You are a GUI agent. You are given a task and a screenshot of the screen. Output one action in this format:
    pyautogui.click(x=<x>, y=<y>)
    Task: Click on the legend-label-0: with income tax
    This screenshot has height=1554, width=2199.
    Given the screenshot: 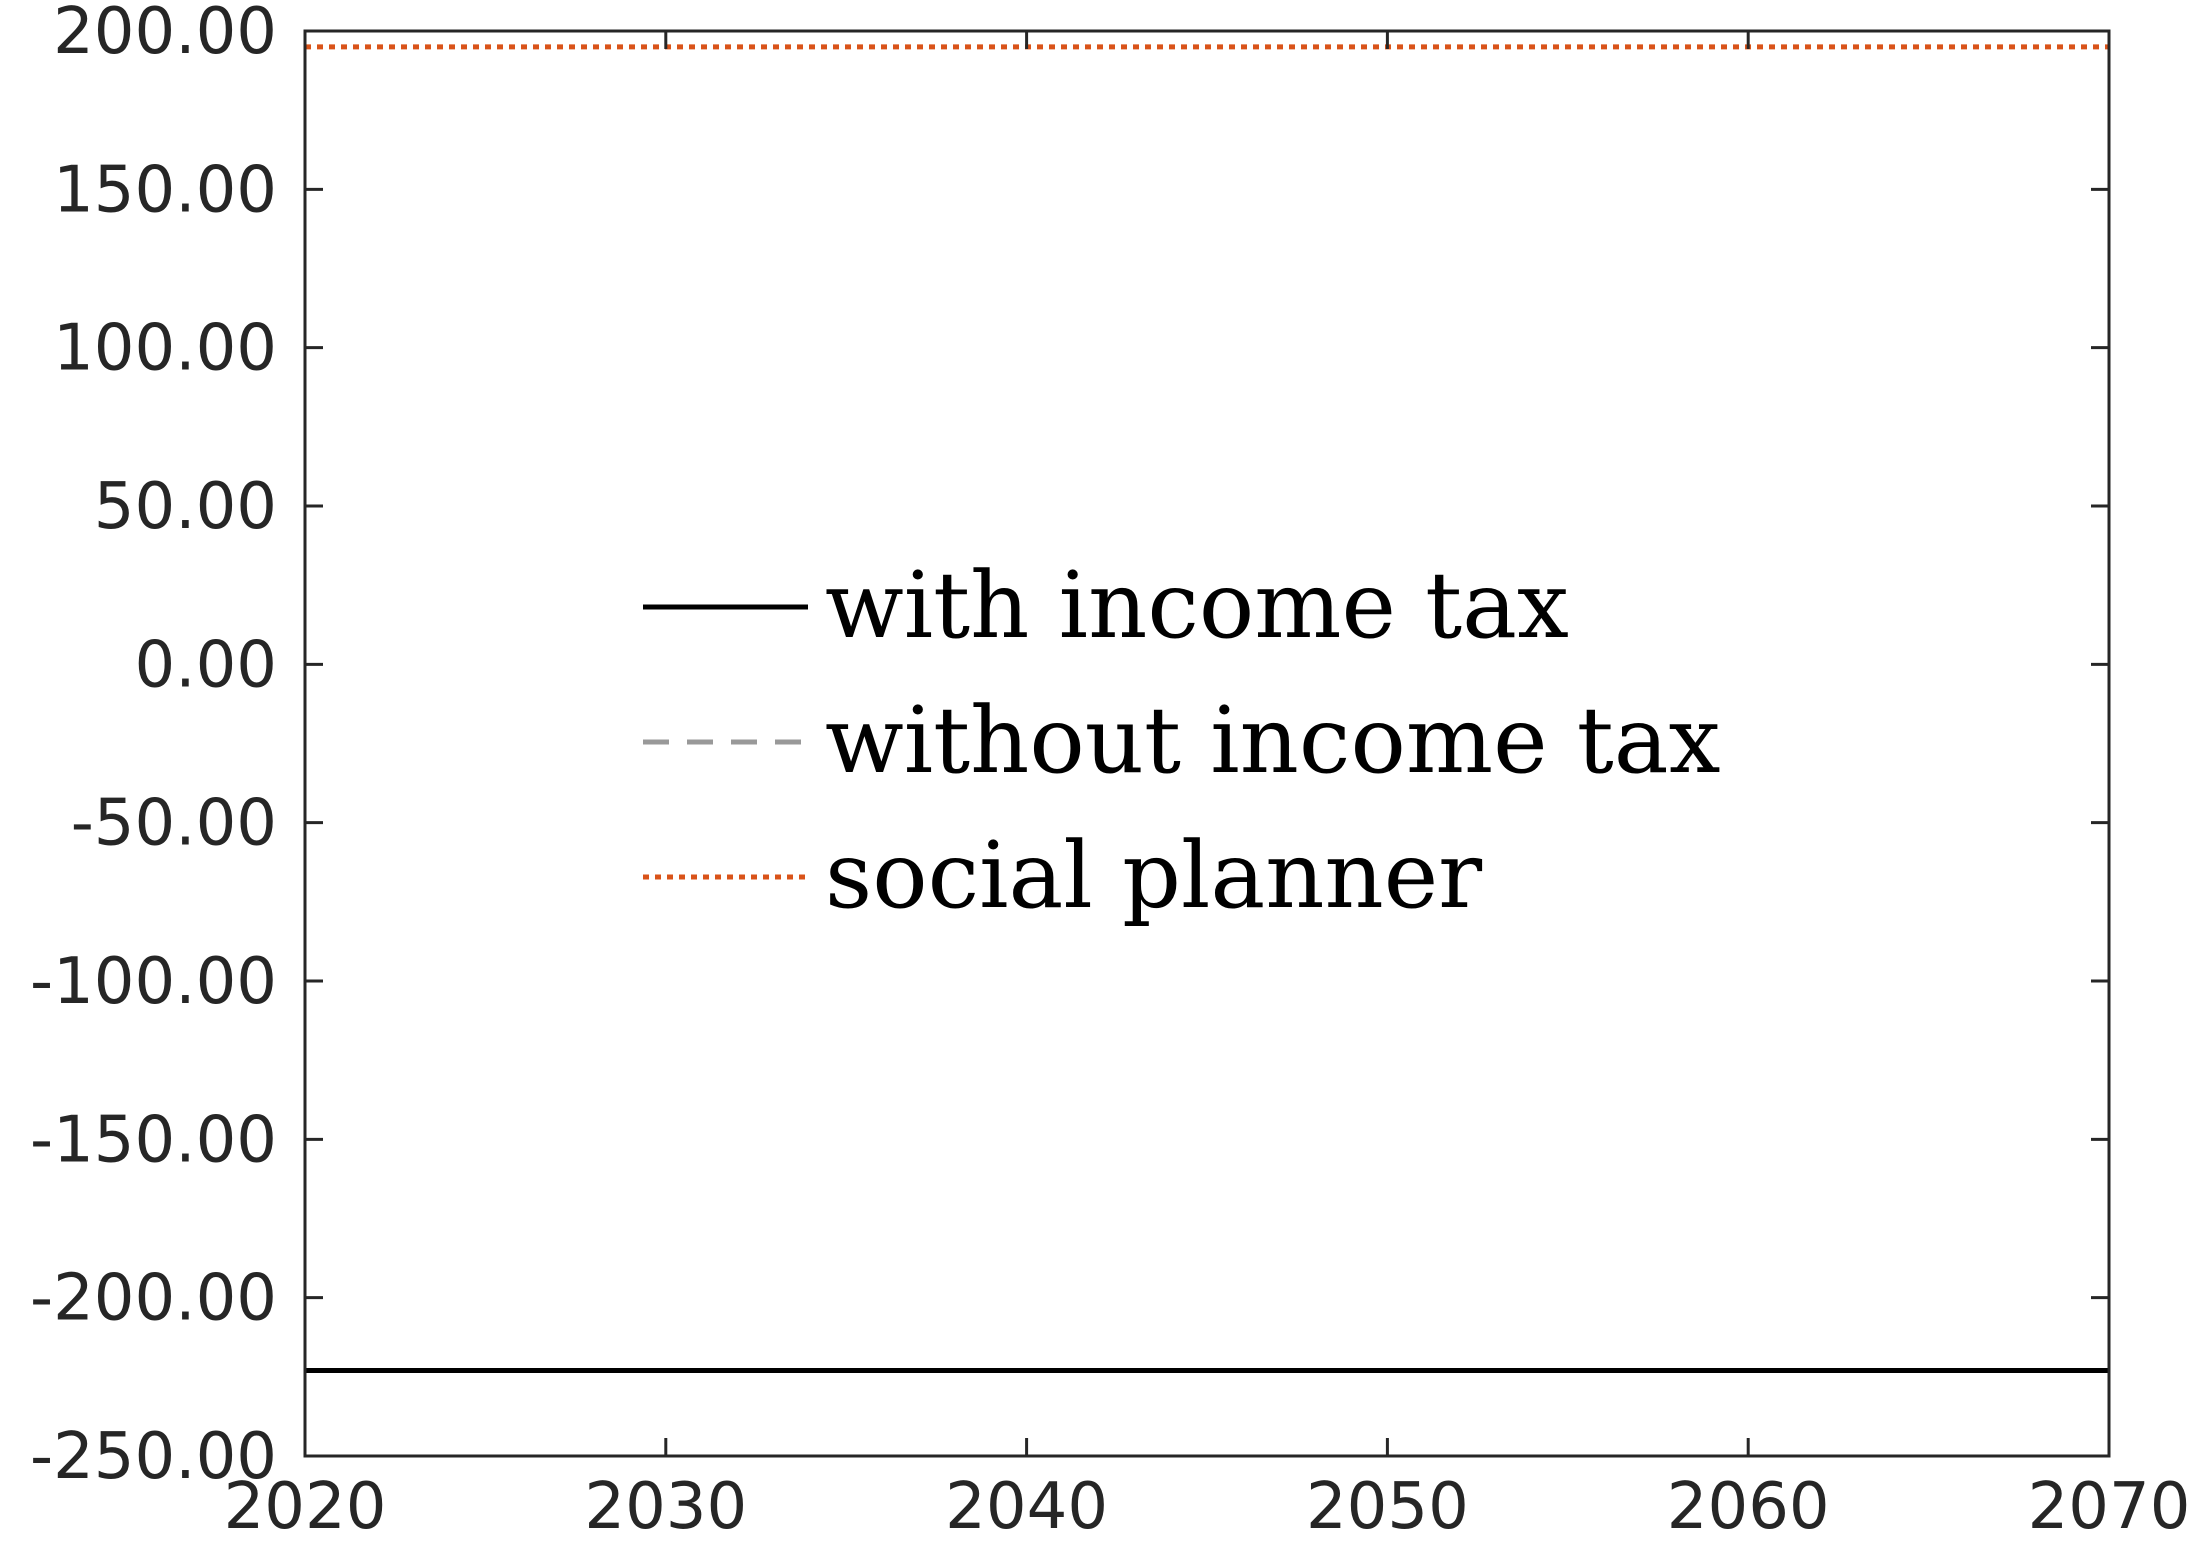 What is the action you would take?
    pyautogui.click(x=1197, y=605)
    